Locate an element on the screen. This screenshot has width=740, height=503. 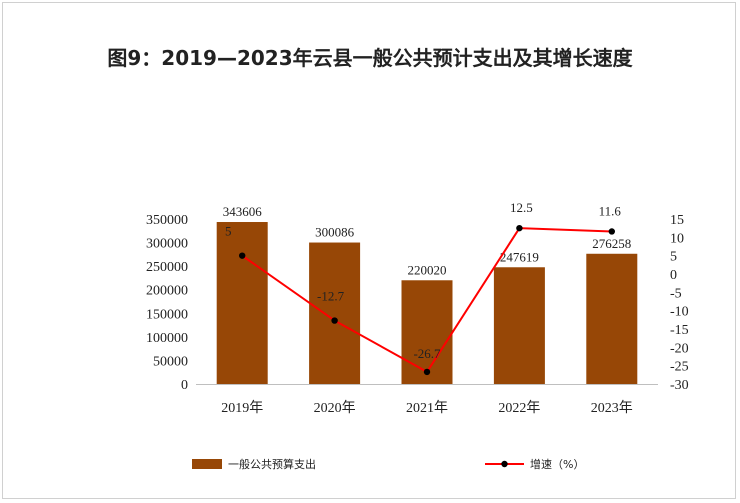
bar-value-label: 247619 is located at coordinates (519, 256).